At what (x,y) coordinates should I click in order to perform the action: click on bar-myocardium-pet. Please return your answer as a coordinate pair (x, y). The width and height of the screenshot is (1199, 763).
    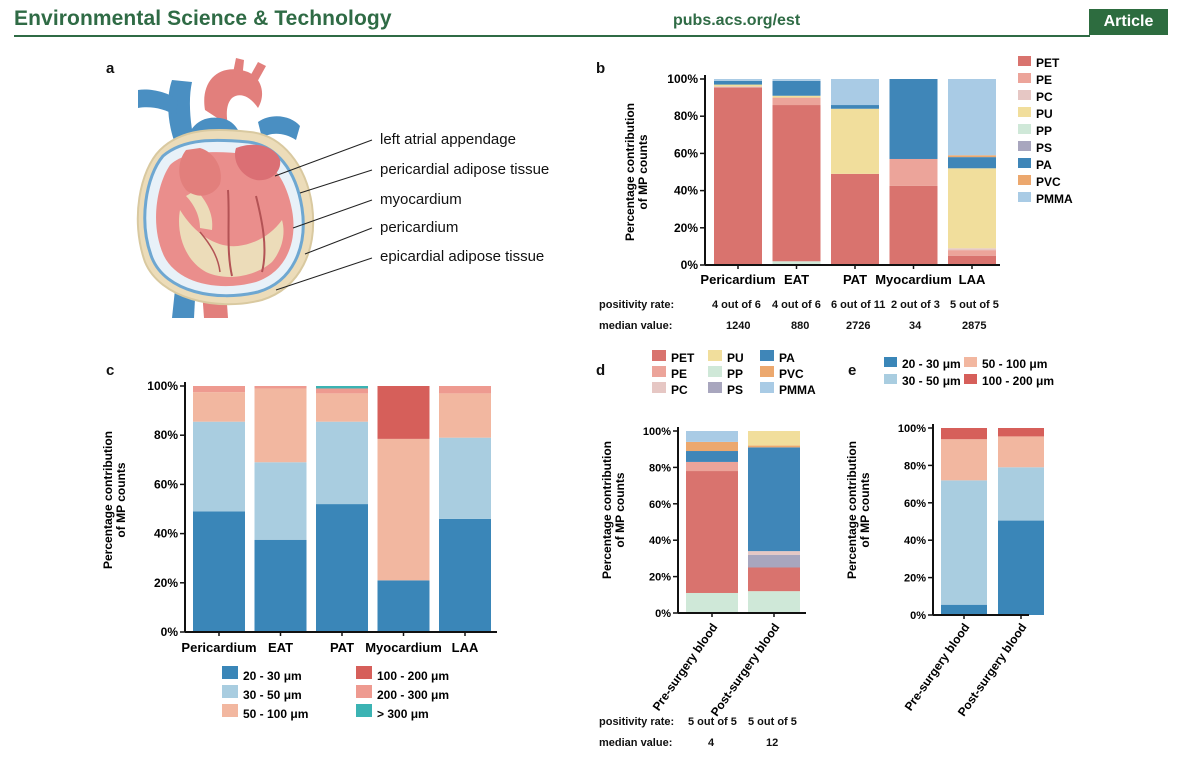
    Looking at the image, I should click on (913, 225).